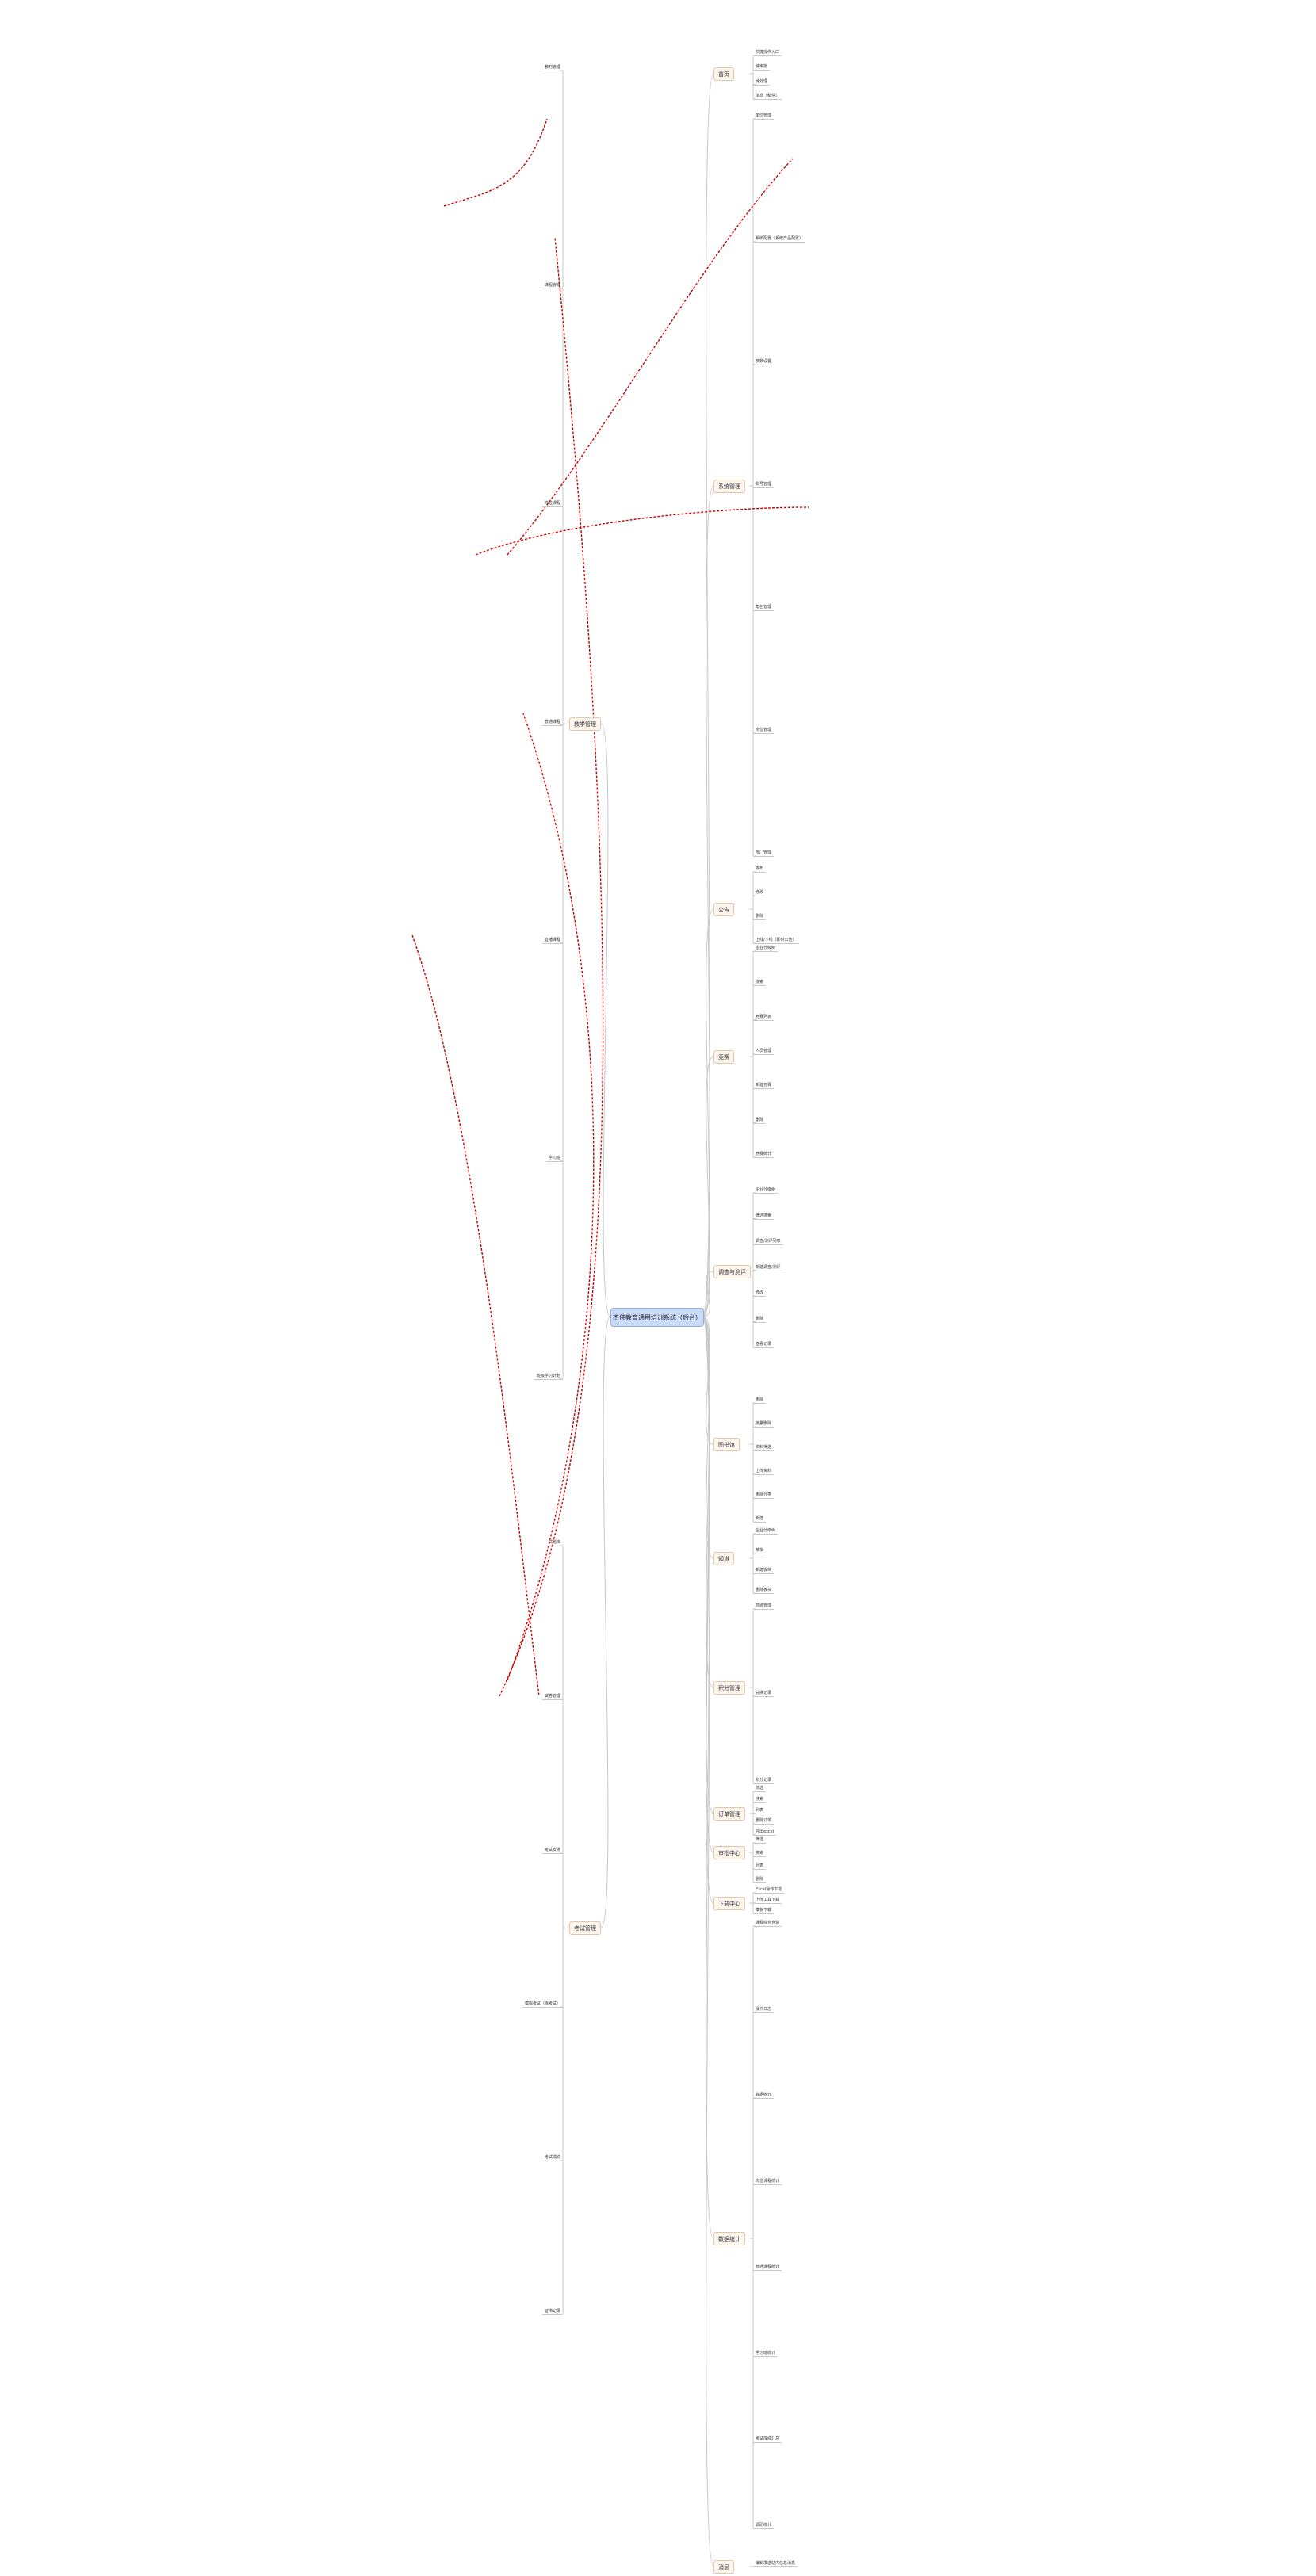 The width and height of the screenshot is (1316, 2576). What do you see at coordinates (764, 1448) in the screenshot?
I see `child-node: 资料筛选` at bounding box center [764, 1448].